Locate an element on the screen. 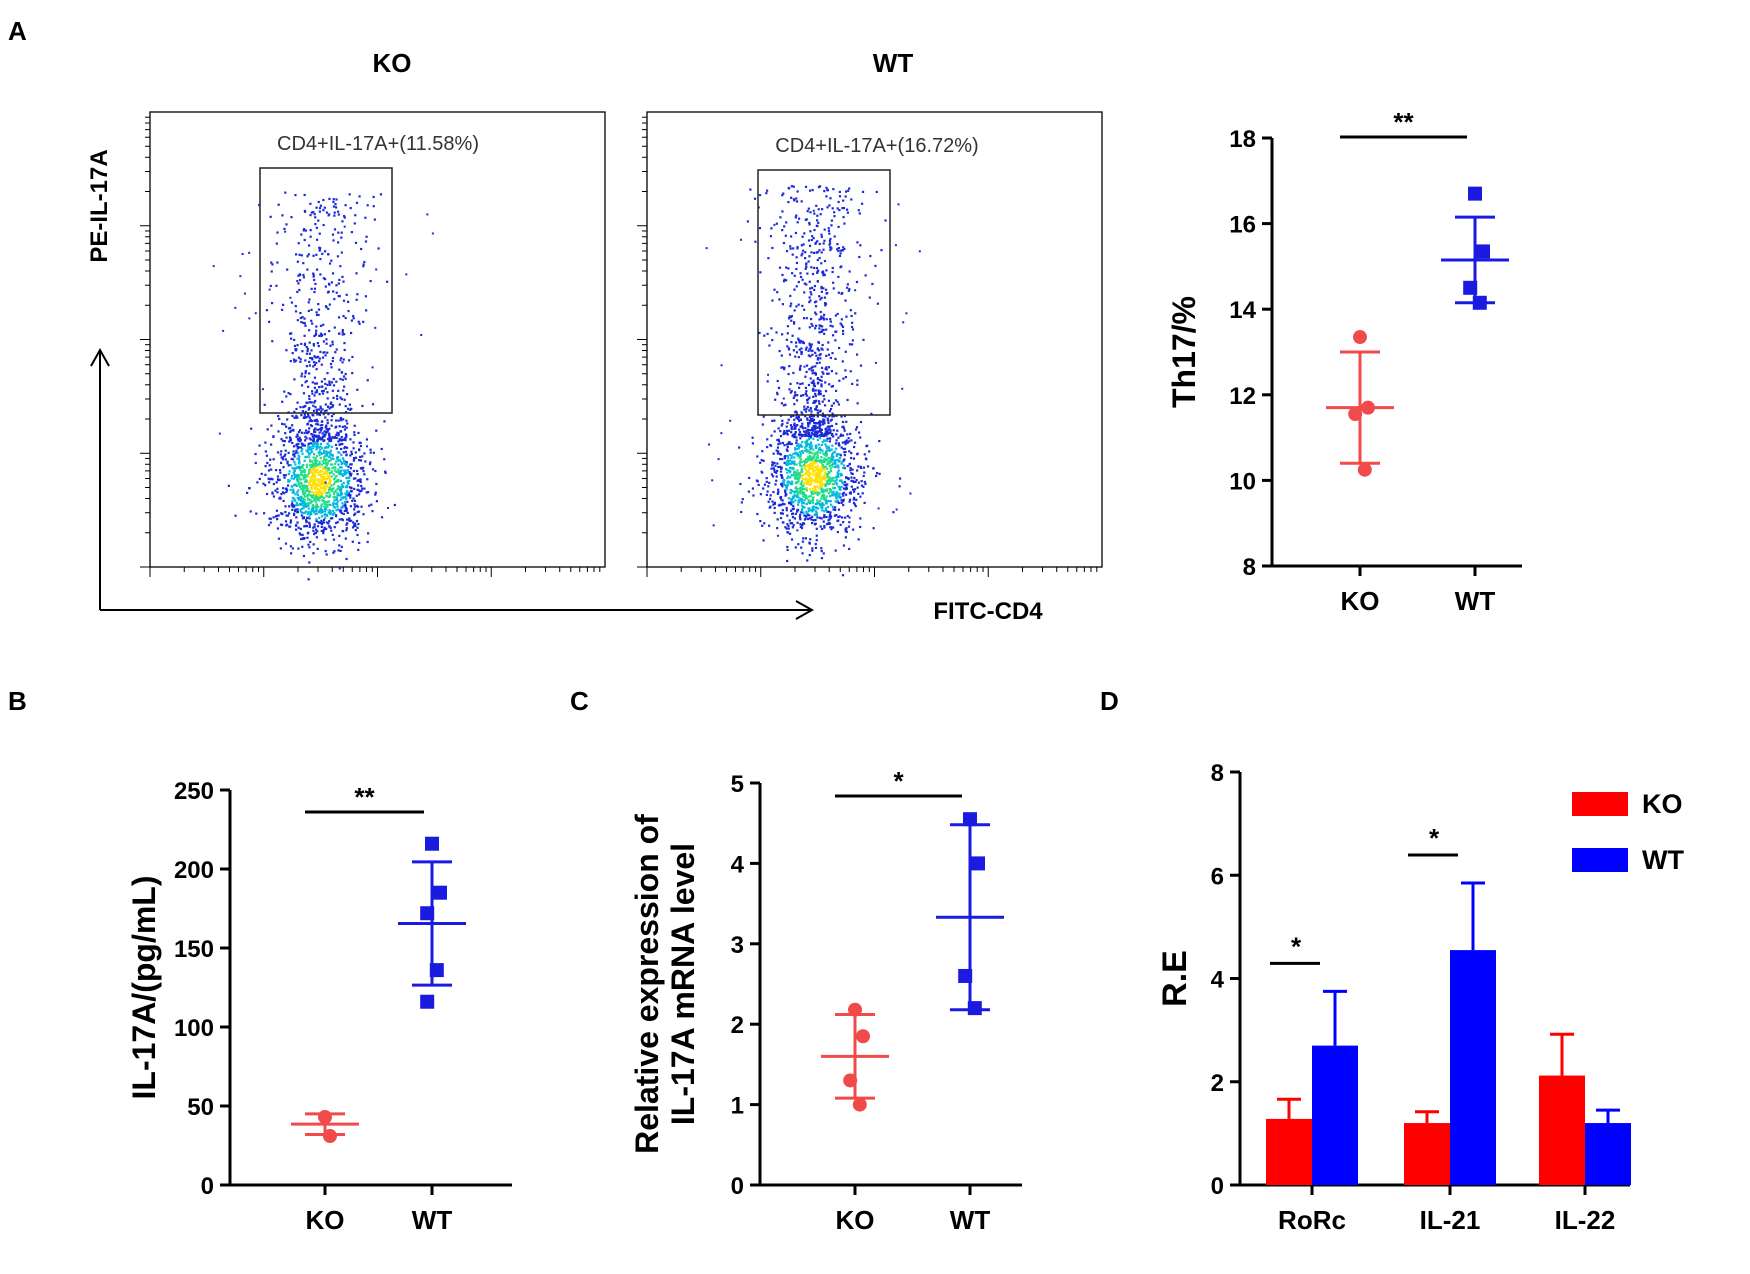 The image size is (1750, 1274). flow-frame-ko is located at coordinates (377, 339).